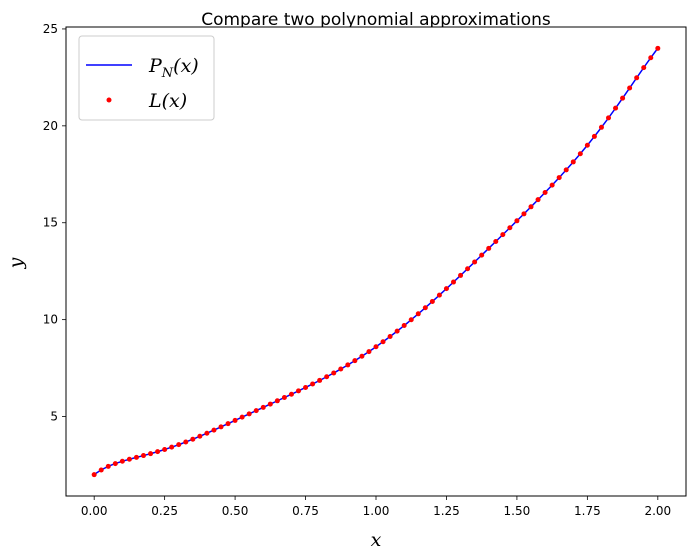 The width and height of the screenshot is (696, 559). I want to click on y-tick-label: 25, so click(50, 29).